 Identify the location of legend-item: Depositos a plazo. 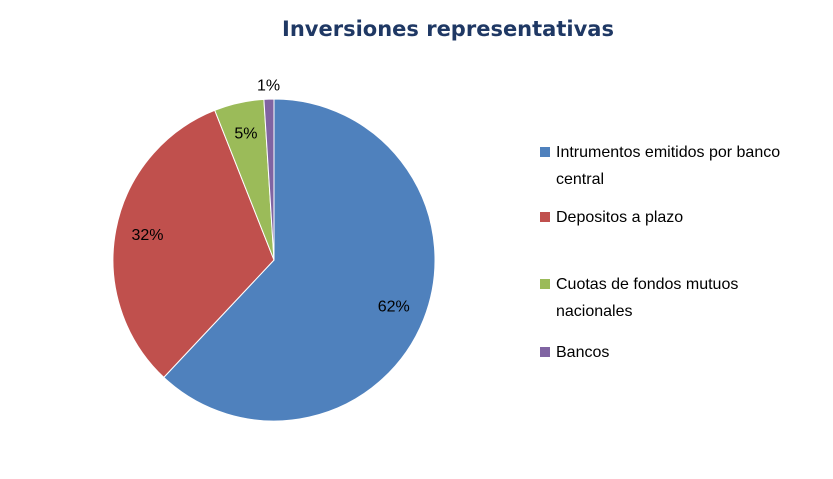
(665, 217).